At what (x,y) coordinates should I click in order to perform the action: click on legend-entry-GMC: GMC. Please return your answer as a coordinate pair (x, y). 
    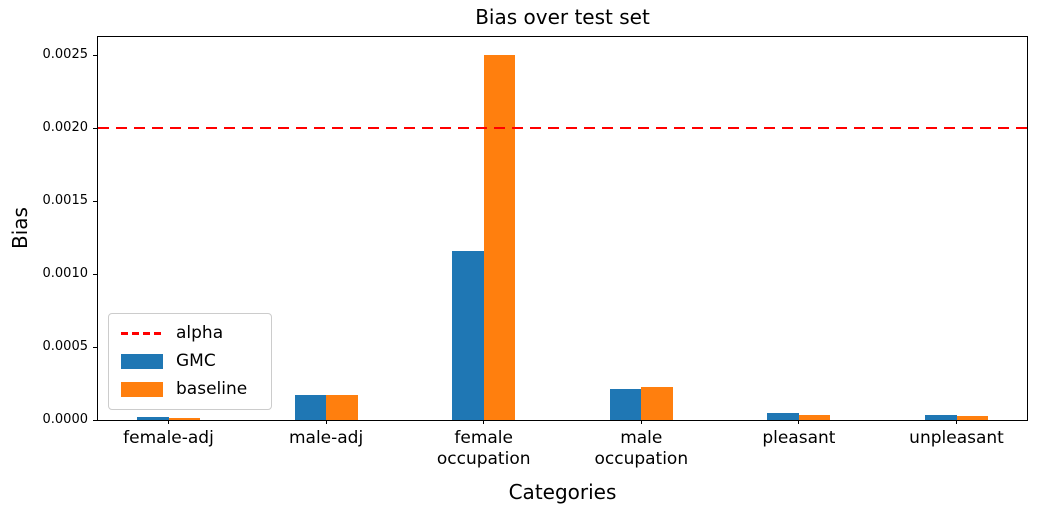
    Looking at the image, I should click on (192, 361).